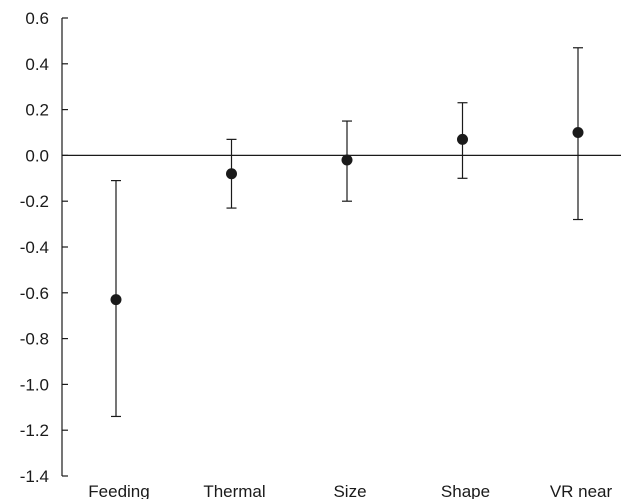  Describe the element at coordinates (34, 339) in the screenshot. I see `y-tick-label: -0.8` at that location.